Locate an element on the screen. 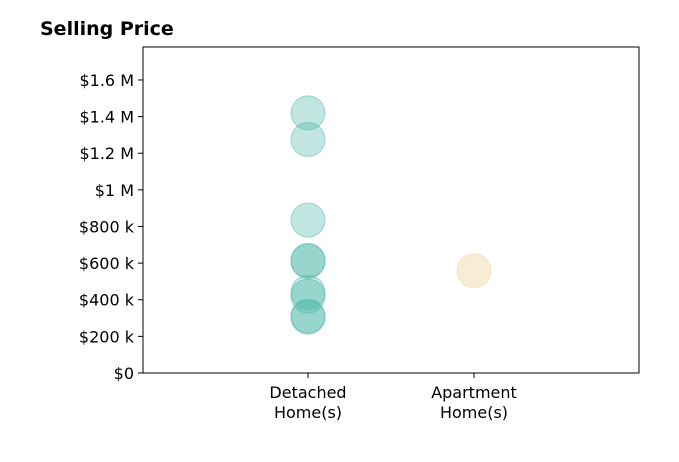 Image resolution: width=679 pixels, height=462 pixels. y-tick-label: $1.6 M is located at coordinates (106, 80).